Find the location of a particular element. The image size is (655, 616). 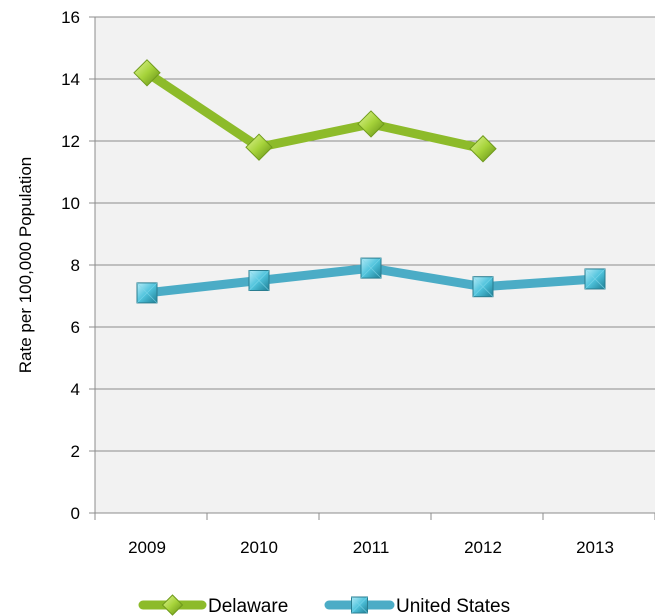

y-tick-label: 12 is located at coordinates (70, 141).